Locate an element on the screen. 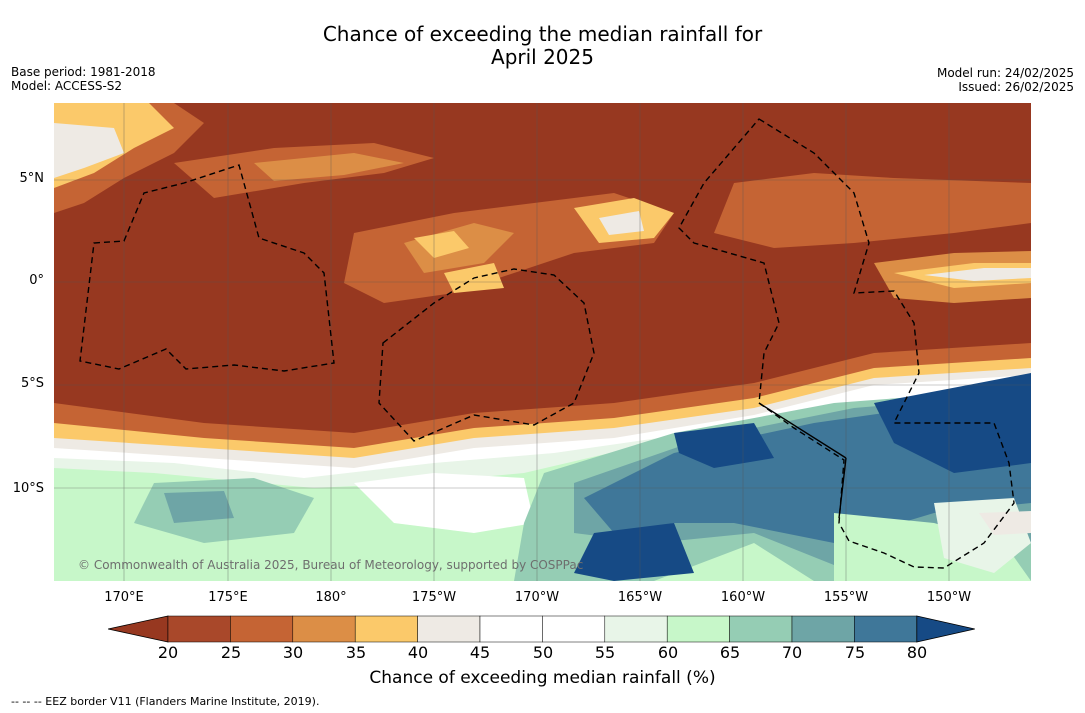 This screenshot has height=713, width=1085. colorbar is located at coordinates (541, 629).